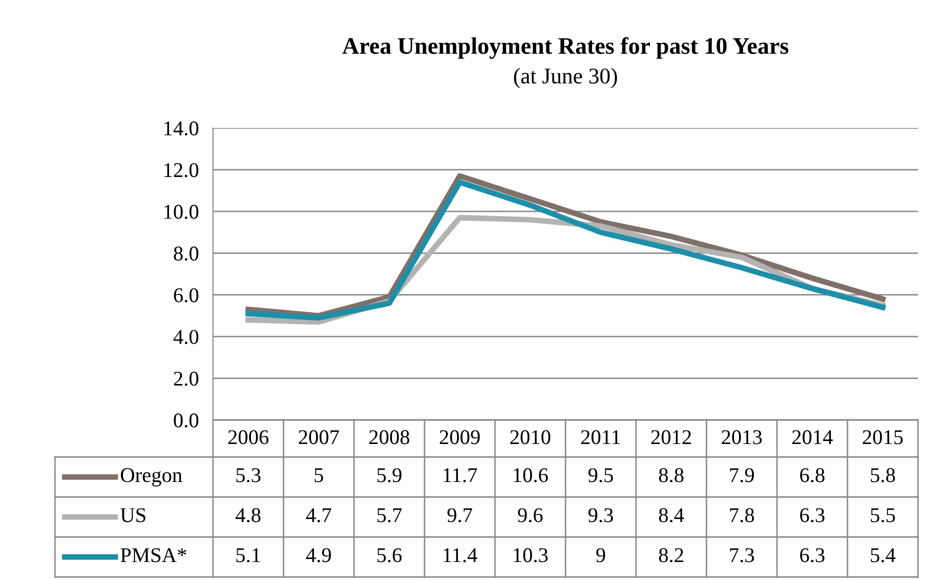 The height and width of the screenshot is (580, 943). Describe the element at coordinates (181, 211) in the screenshot. I see `y-tick-label: 10.0` at that location.